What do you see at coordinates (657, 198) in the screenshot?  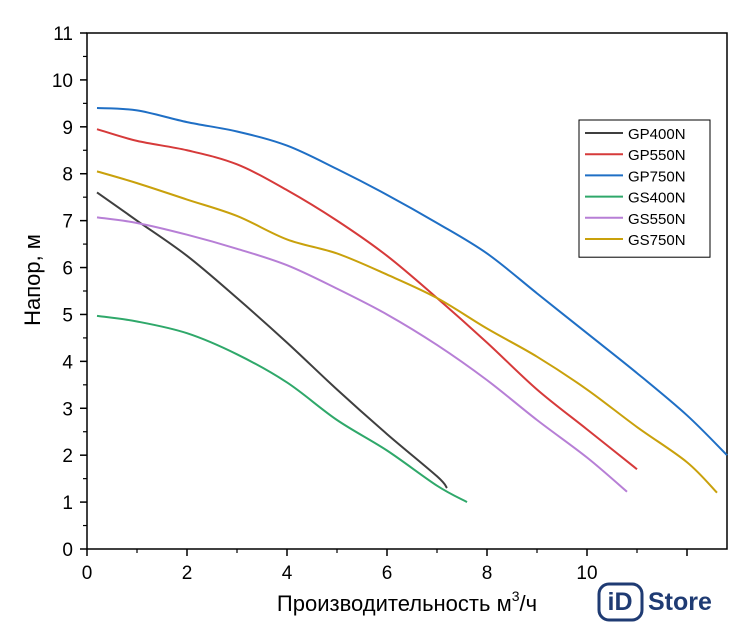 I see `legend-label: GS400N` at bounding box center [657, 198].